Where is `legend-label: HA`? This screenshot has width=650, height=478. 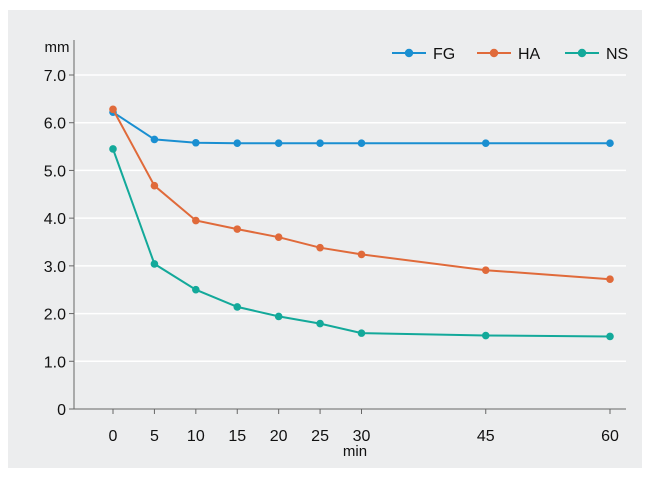
legend-label: HA is located at coordinates (529, 54).